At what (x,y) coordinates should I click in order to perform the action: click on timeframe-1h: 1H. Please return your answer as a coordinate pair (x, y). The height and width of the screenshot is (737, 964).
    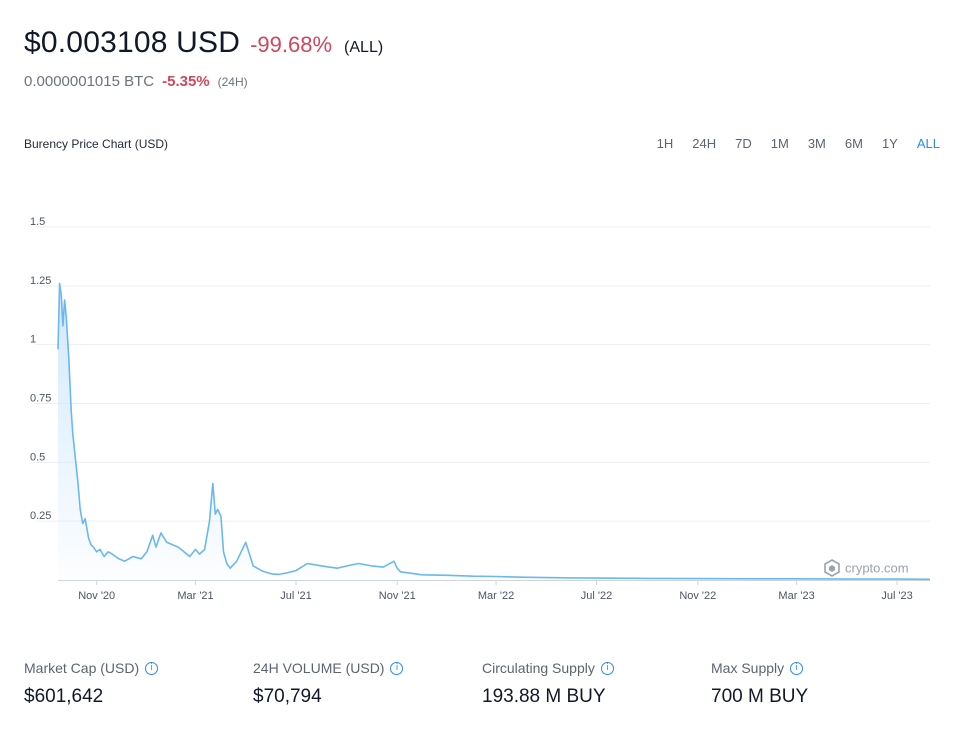
    Looking at the image, I should click on (665, 143).